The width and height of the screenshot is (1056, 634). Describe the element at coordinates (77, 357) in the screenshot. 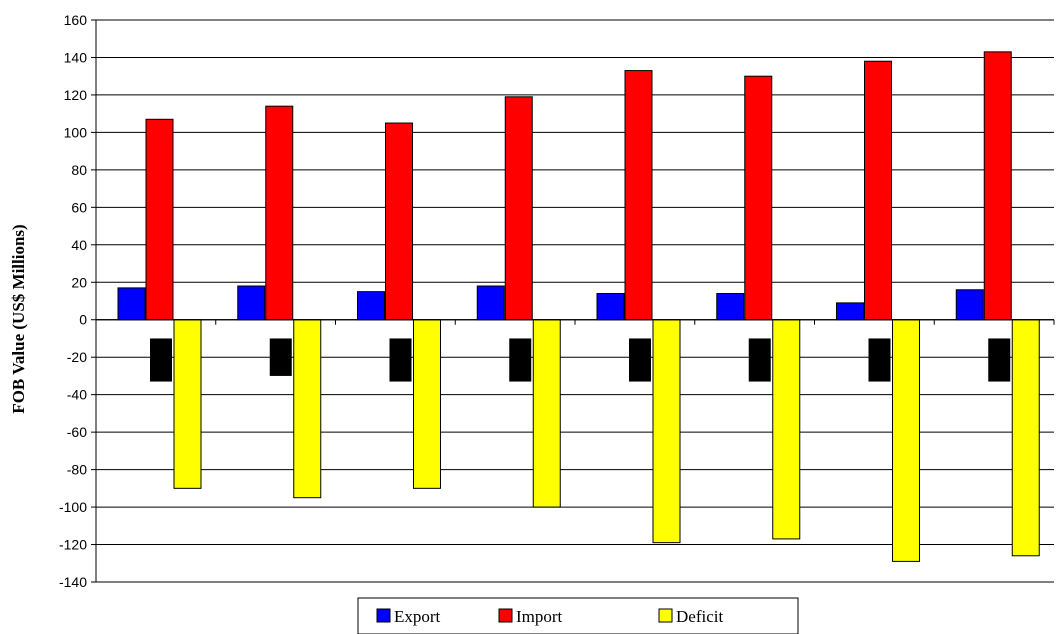

I see `y-tick-label: -20` at that location.